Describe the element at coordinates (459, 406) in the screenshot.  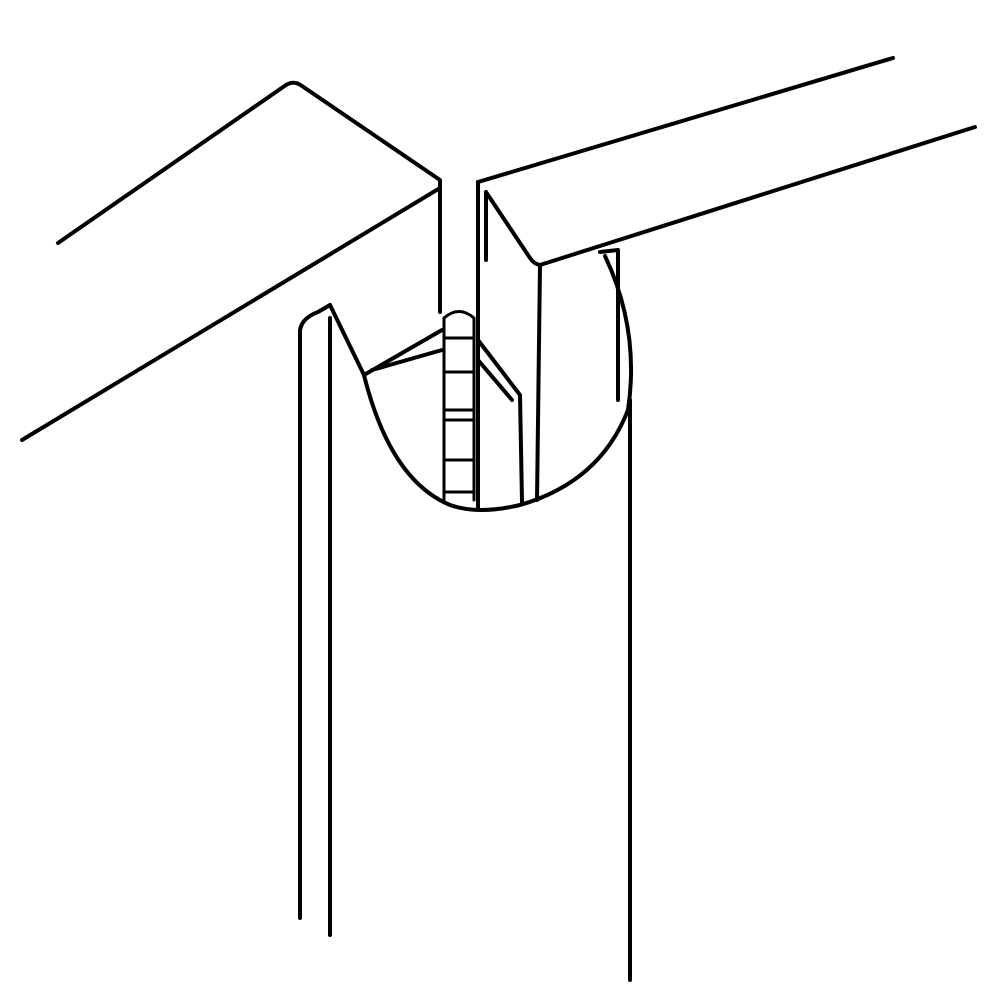
I see `hinge-barrel` at that location.